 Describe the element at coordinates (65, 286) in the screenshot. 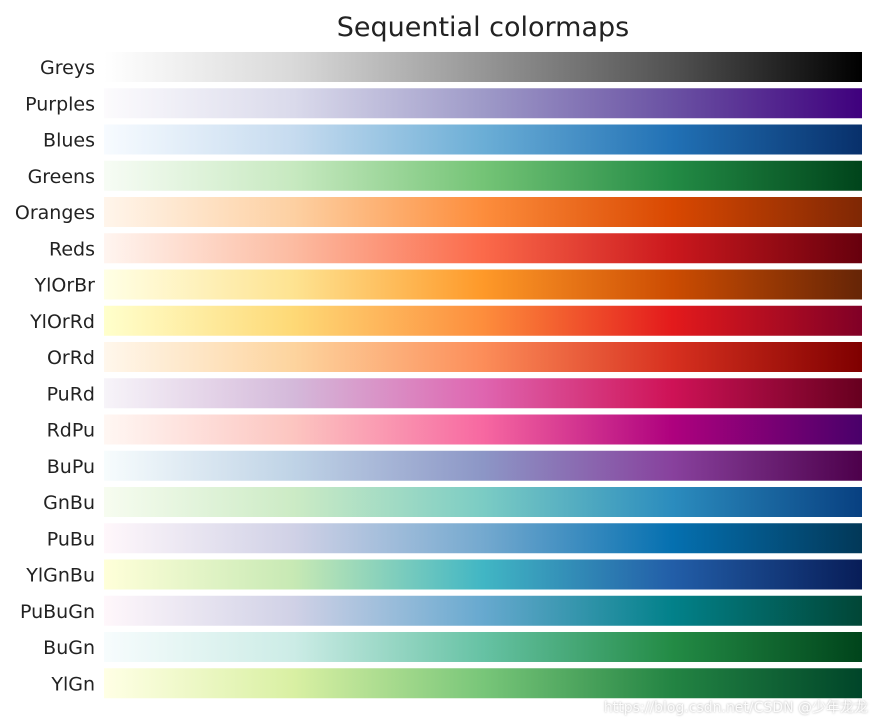

I see `colormap-label-ylorbr: YlOrBr` at that location.